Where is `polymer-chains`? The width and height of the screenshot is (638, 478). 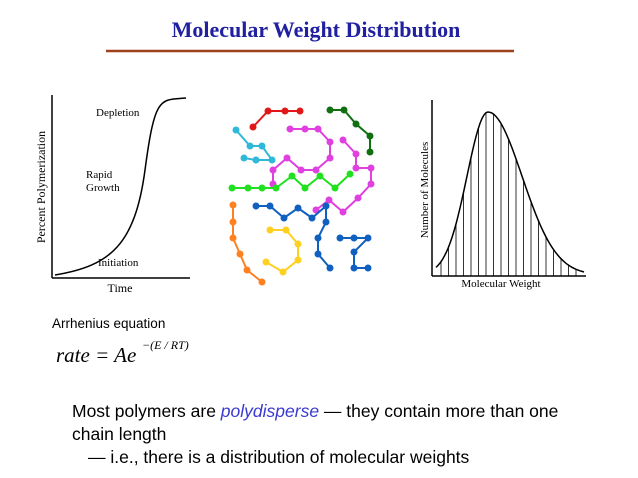
polymer-chains is located at coordinates (301, 196).